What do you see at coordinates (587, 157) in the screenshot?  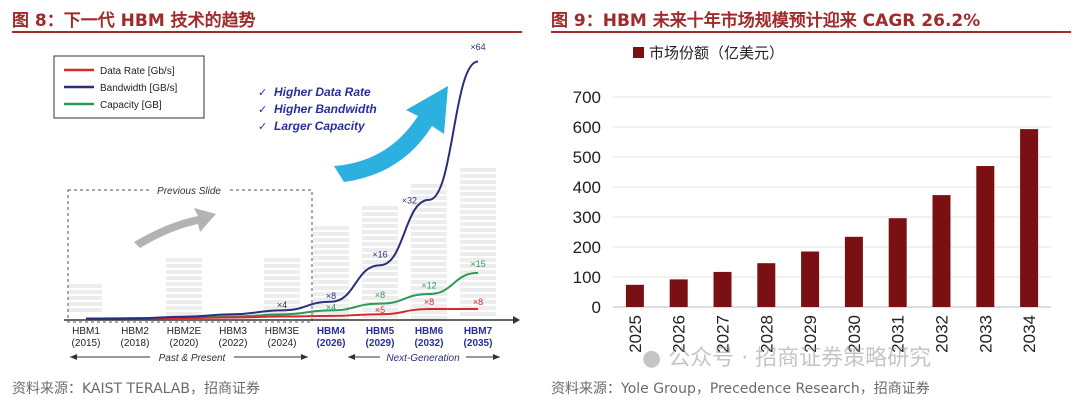 I see `y-tick-label: 500` at bounding box center [587, 157].